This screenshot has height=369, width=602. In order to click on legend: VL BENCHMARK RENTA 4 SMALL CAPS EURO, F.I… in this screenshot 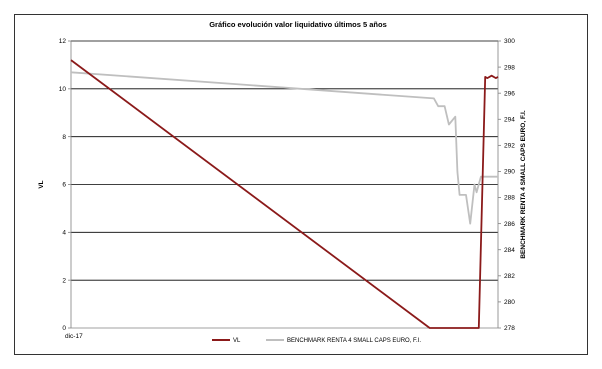, I will do `click(316, 341)`.